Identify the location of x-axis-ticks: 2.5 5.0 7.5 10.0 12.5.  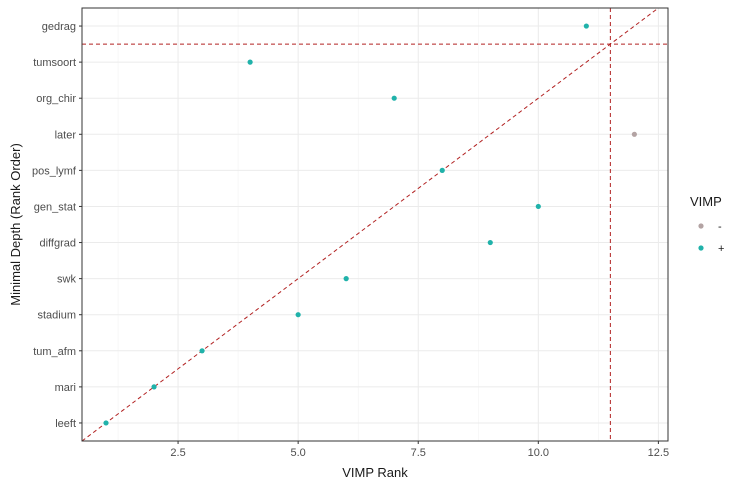
(419, 450).